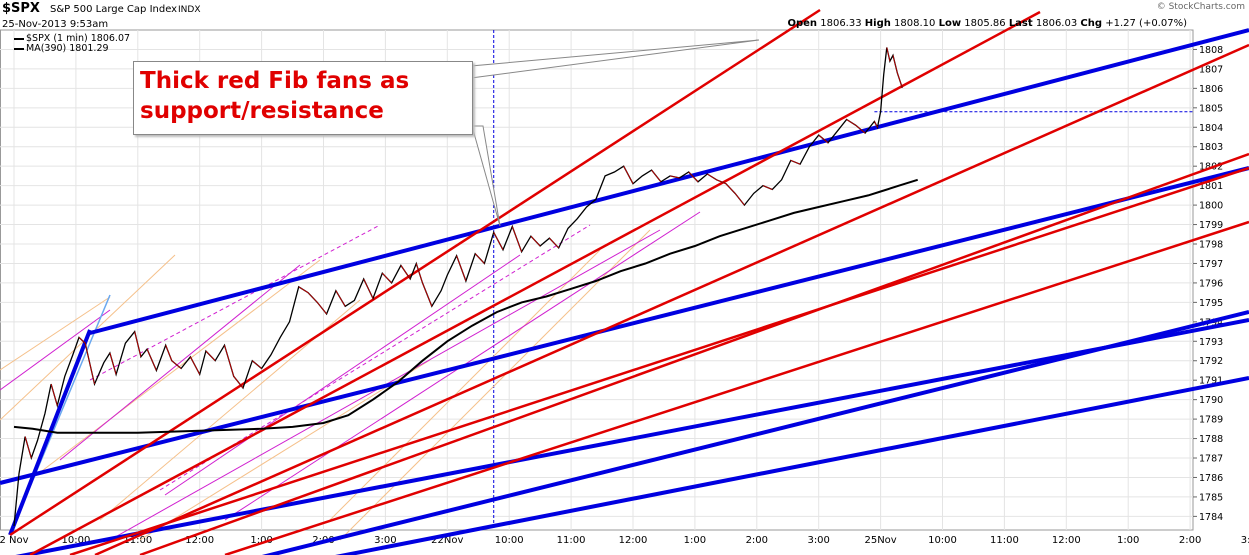 Image resolution: width=1249 pixels, height=555 pixels. I want to click on index-name: S&P 500 Large Cap Index, so click(114, 9).